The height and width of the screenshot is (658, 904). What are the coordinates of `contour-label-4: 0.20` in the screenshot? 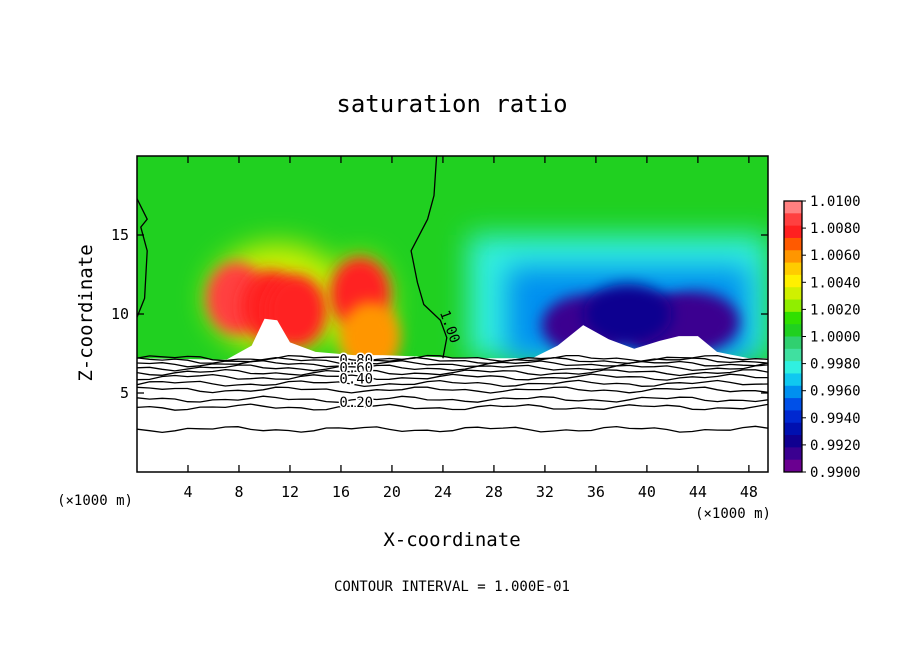 It's located at (356, 403).